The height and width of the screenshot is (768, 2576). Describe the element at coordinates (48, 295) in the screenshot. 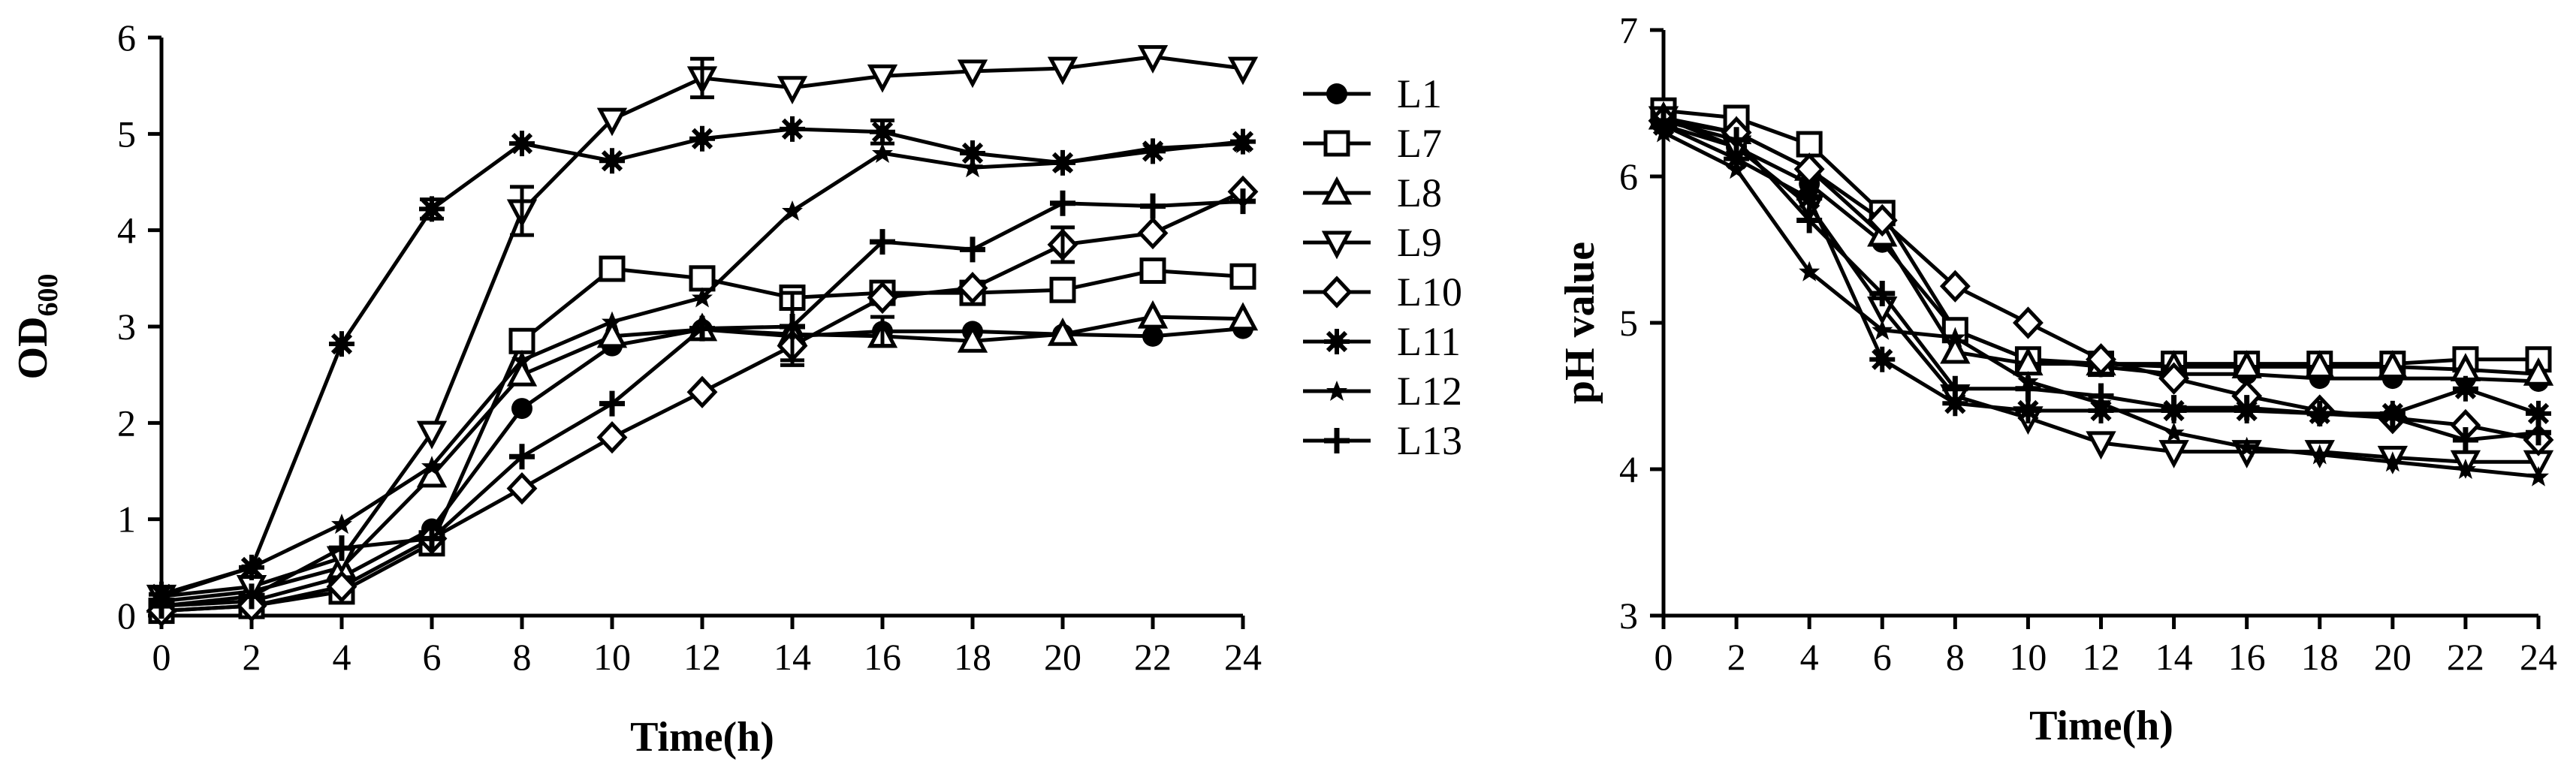

I see `od-y-axis-title-sub: 600` at that location.